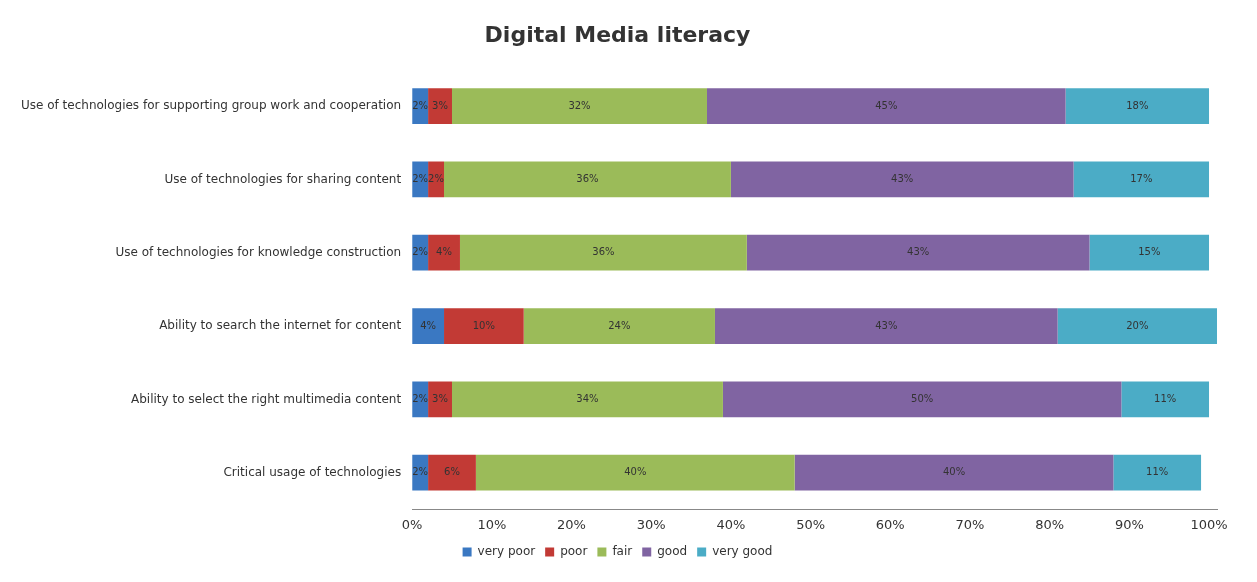  I want to click on legend-label: good, so click(672, 551).